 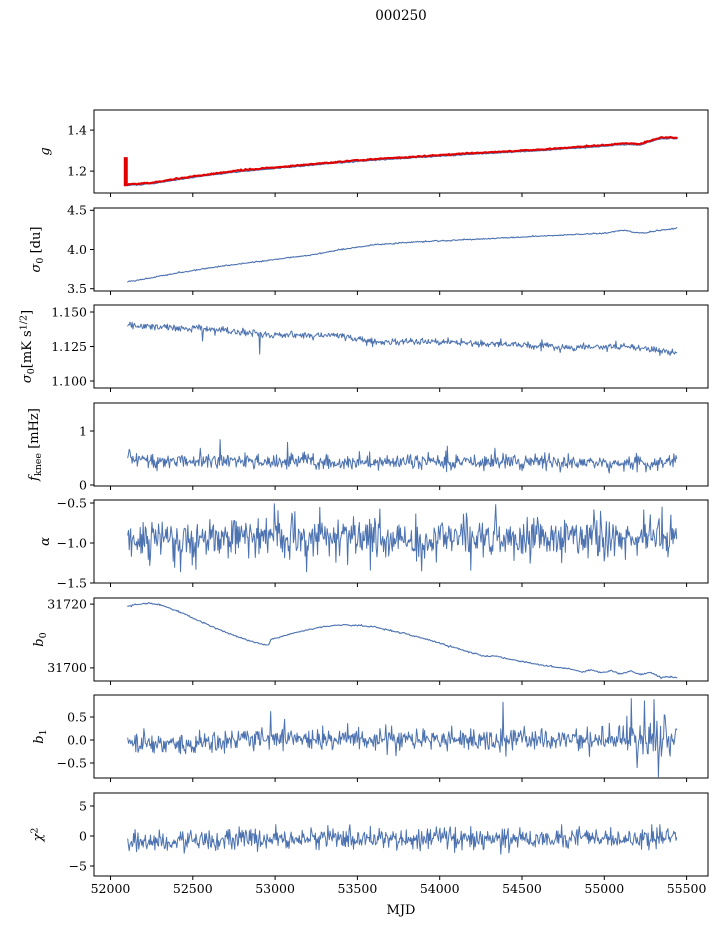 I want to click on y-tick-label: 31700, so click(x=67, y=667).